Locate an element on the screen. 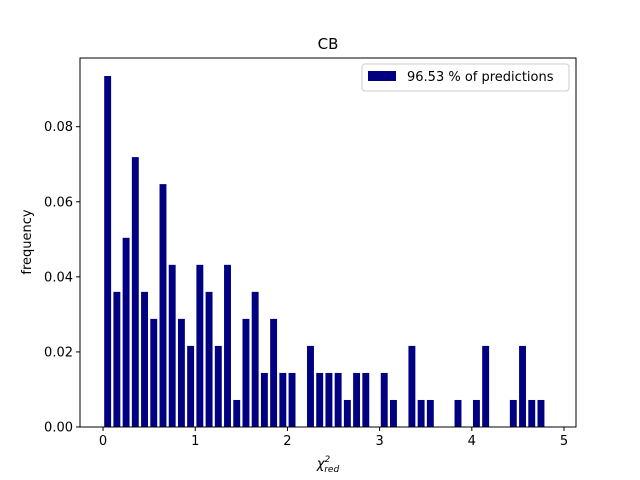 Image resolution: width=640 pixels, height=480 pixels. legend-box is located at coordinates (465, 77).